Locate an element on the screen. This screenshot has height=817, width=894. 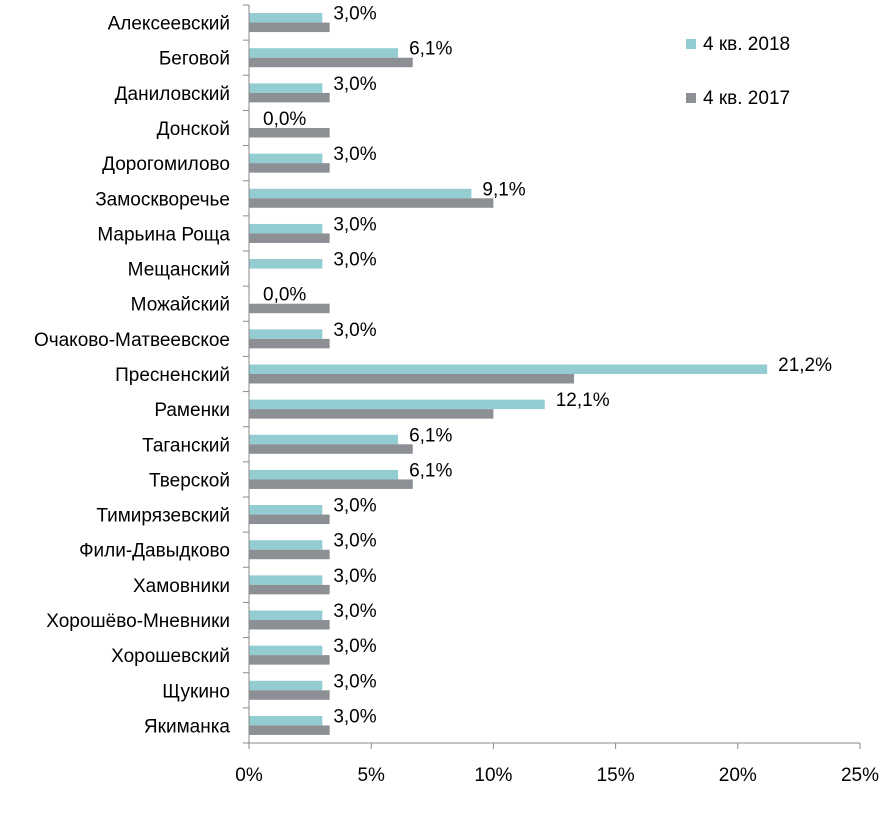
category-label: Пресненский is located at coordinates (172, 375).